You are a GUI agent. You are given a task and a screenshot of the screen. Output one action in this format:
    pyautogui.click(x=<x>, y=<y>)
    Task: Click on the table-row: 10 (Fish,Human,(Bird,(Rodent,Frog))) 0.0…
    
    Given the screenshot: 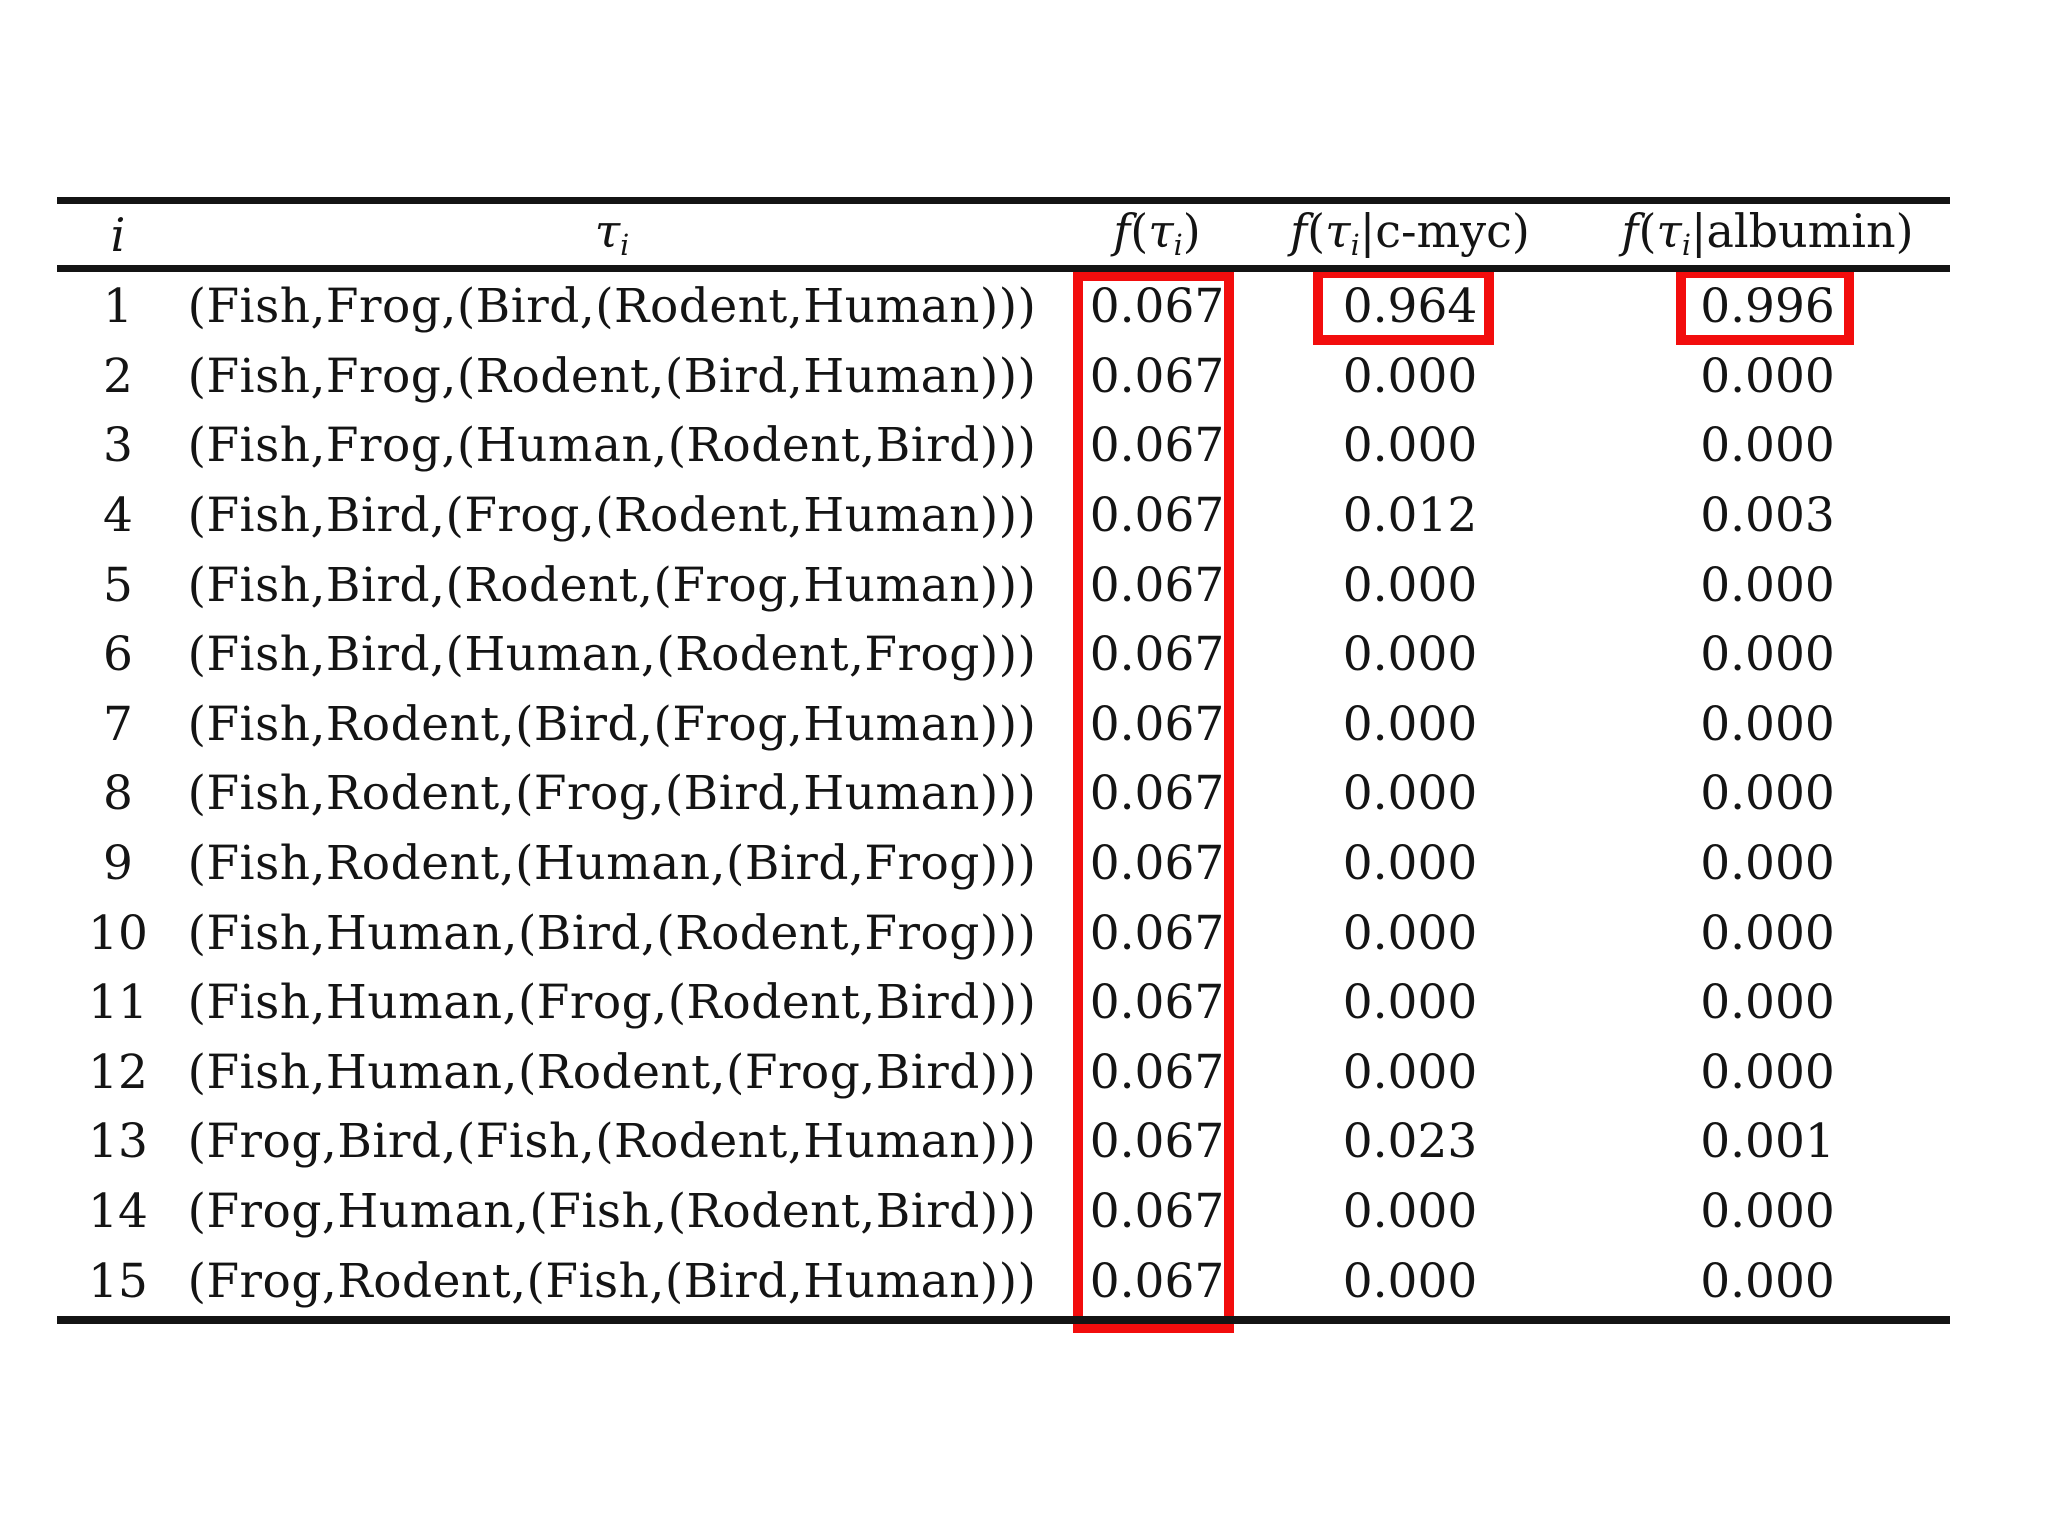 What is the action you would take?
    pyautogui.click(x=1003, y=933)
    